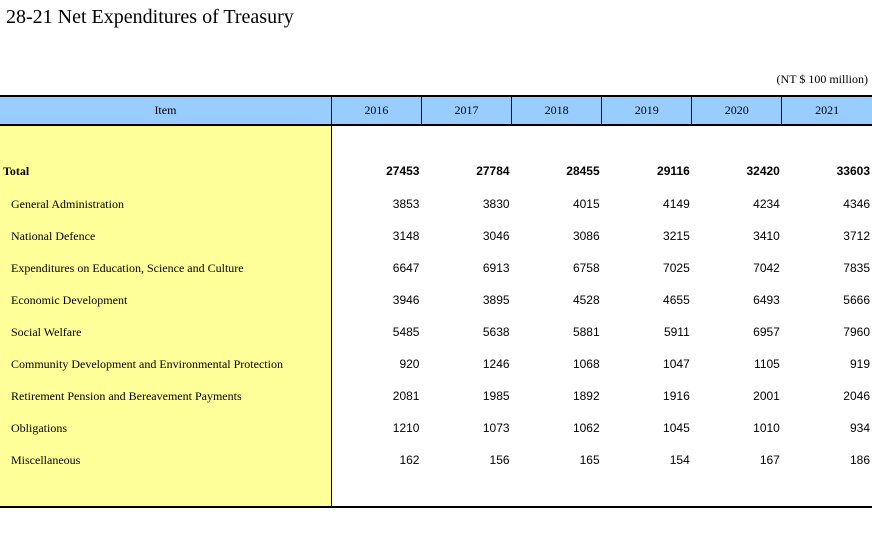  Describe the element at coordinates (586, 332) in the screenshot. I see `cell-value: 5881` at that location.